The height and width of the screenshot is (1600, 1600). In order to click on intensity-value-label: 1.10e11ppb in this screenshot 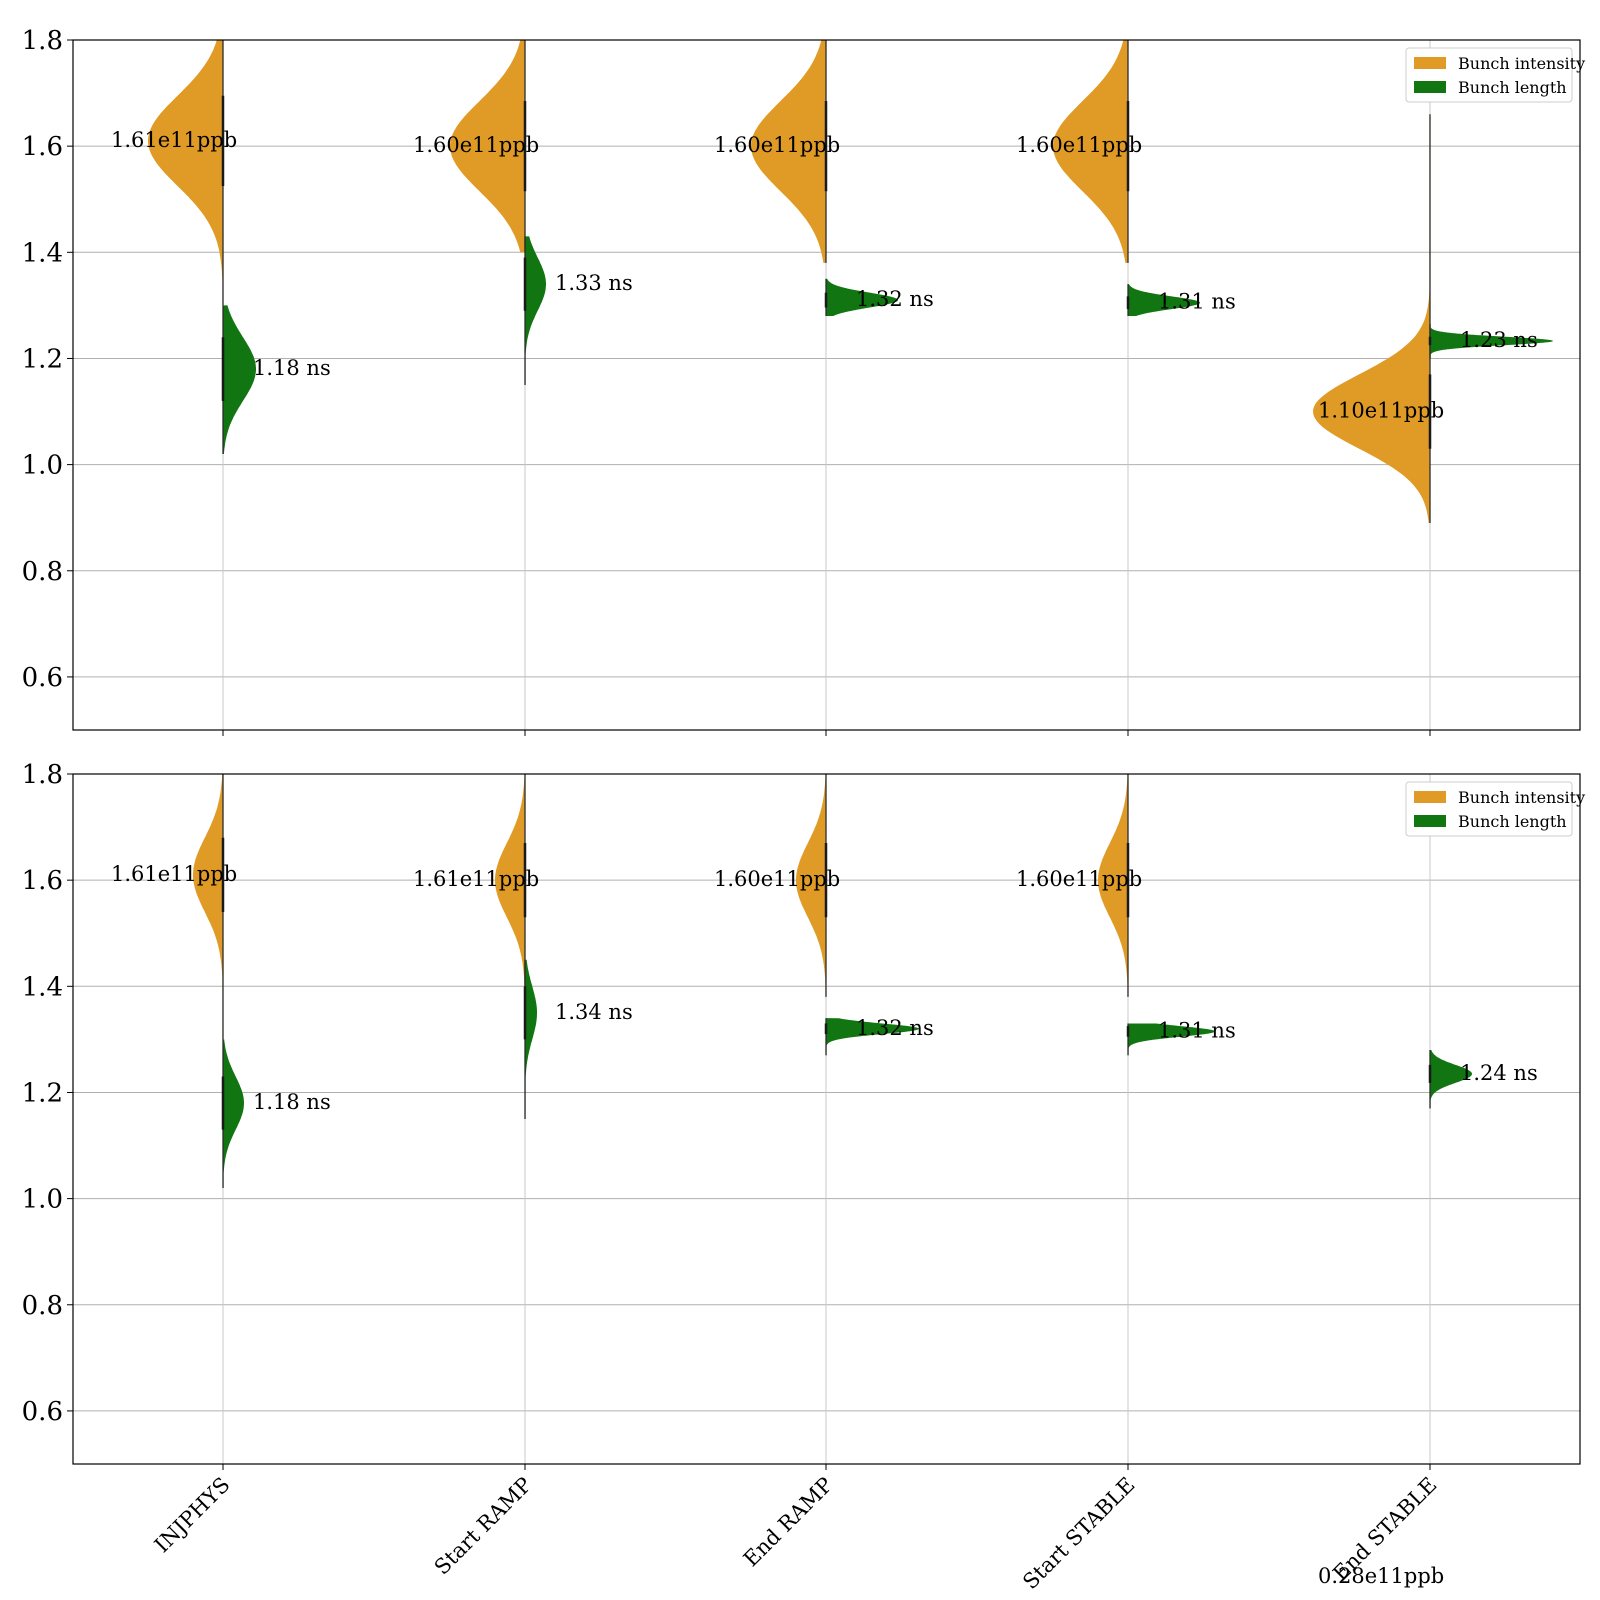, I will do `click(1381, 411)`.